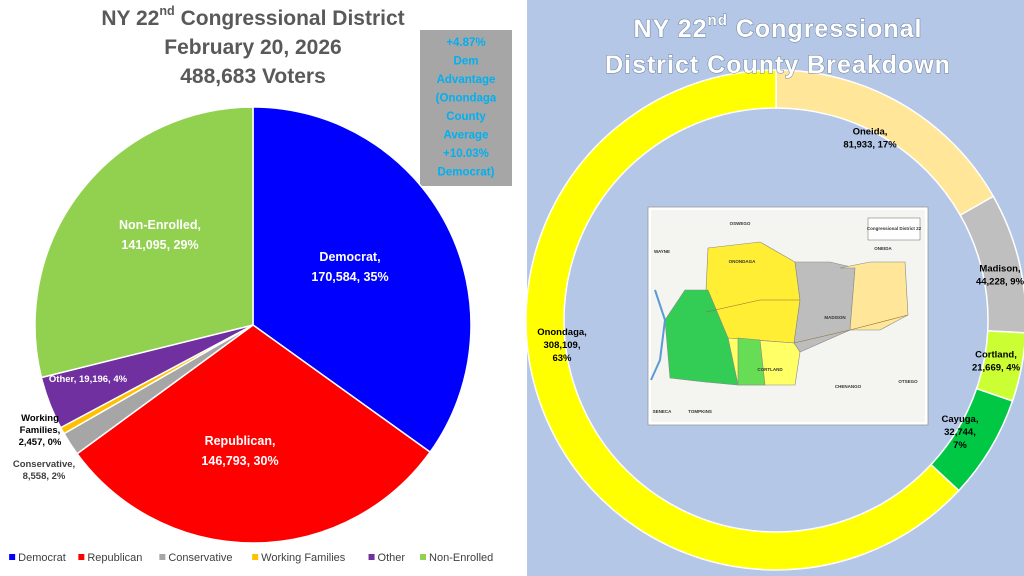 This screenshot has height=576, width=1024. What do you see at coordinates (870, 138) in the screenshot?
I see `data-label: Oneida, 81,933, 17%` at bounding box center [870, 138].